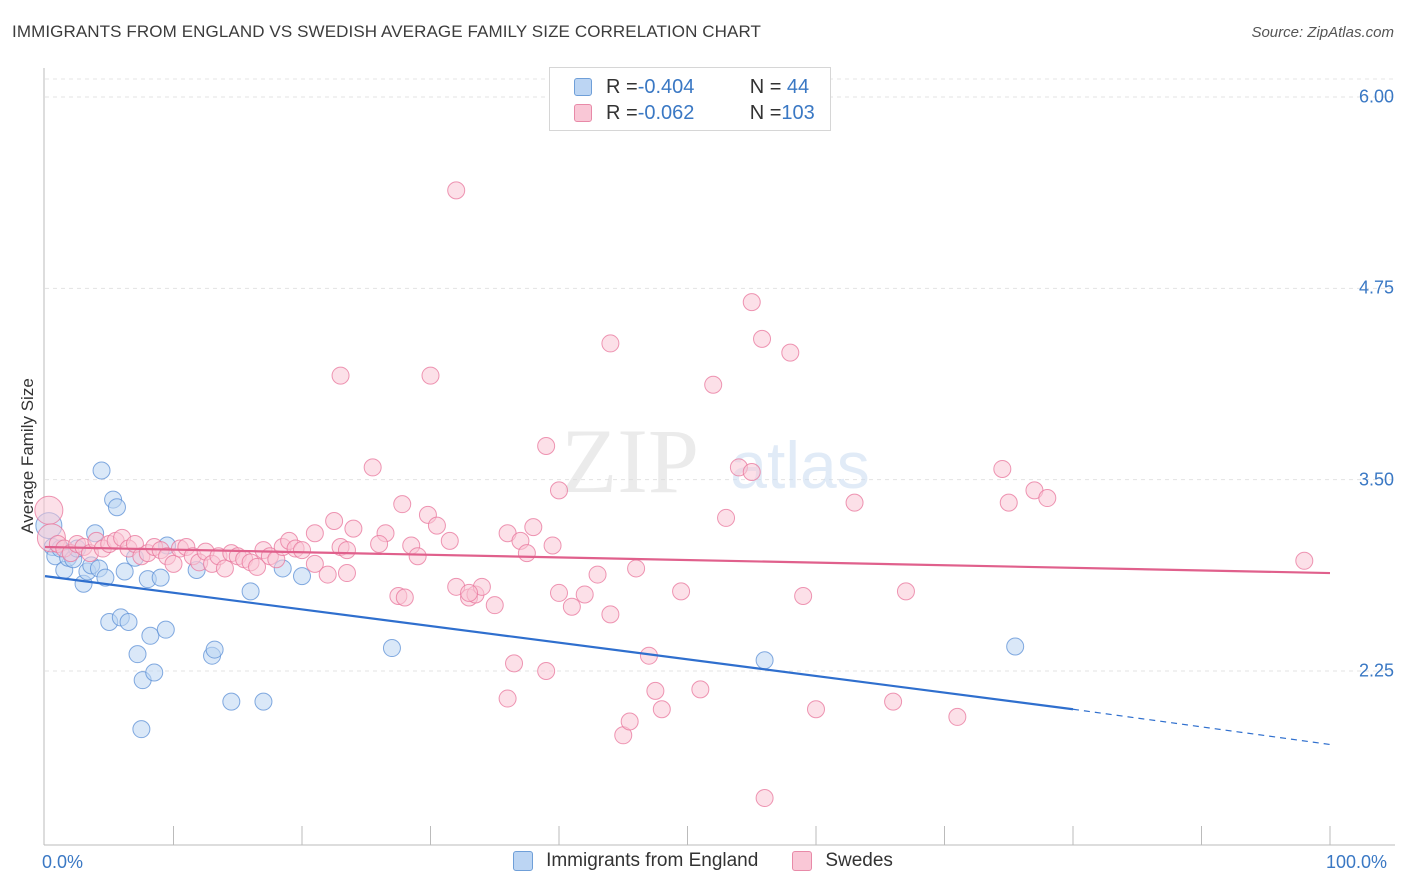 The image size is (1406, 892). What do you see at coordinates (630, 461) in the screenshot?
I see `watermark-zip: ZIP` at bounding box center [630, 461].